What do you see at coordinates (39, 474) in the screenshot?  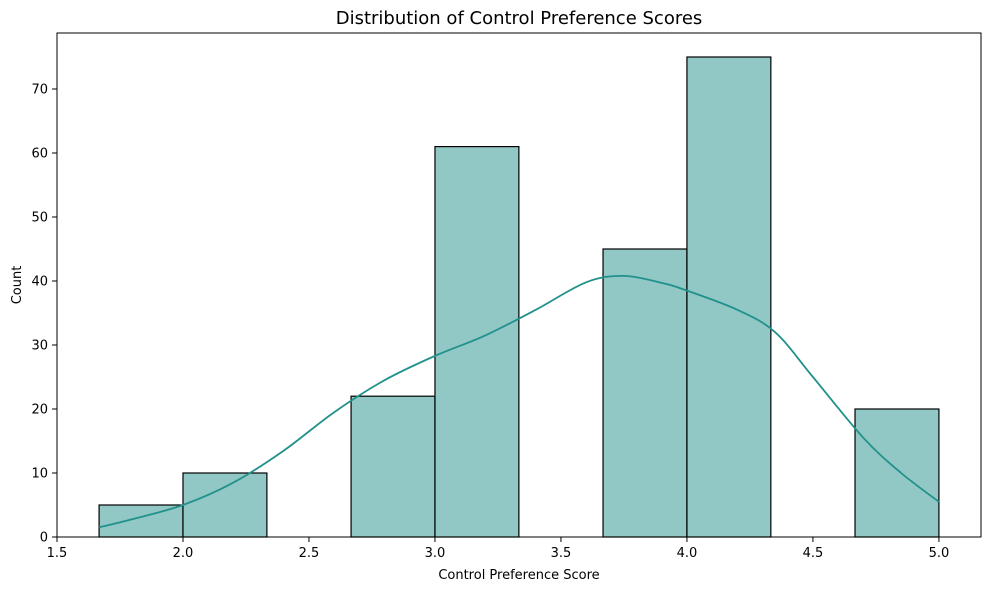 I see `y-tick-label: 10` at bounding box center [39, 474].